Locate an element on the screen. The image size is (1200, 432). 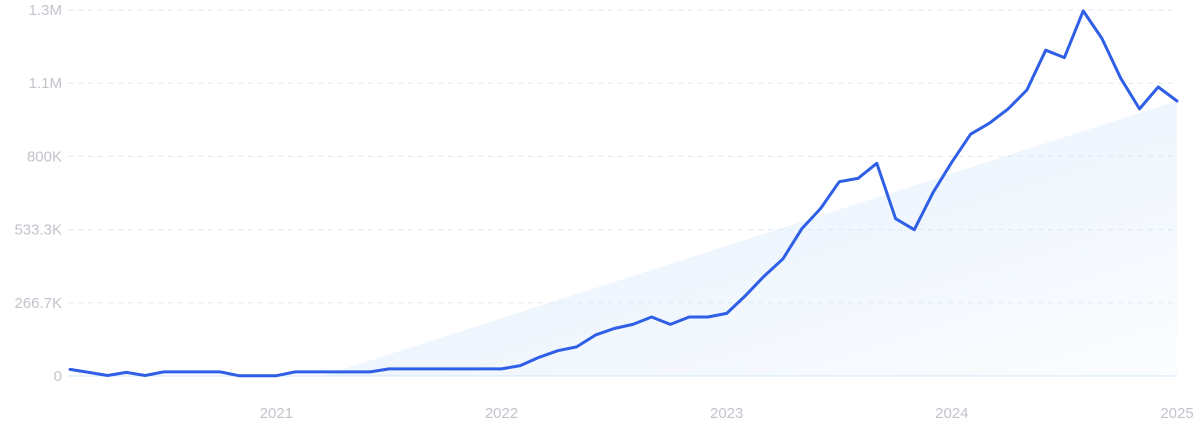
y-tick-label: 0 is located at coordinates (58, 376).